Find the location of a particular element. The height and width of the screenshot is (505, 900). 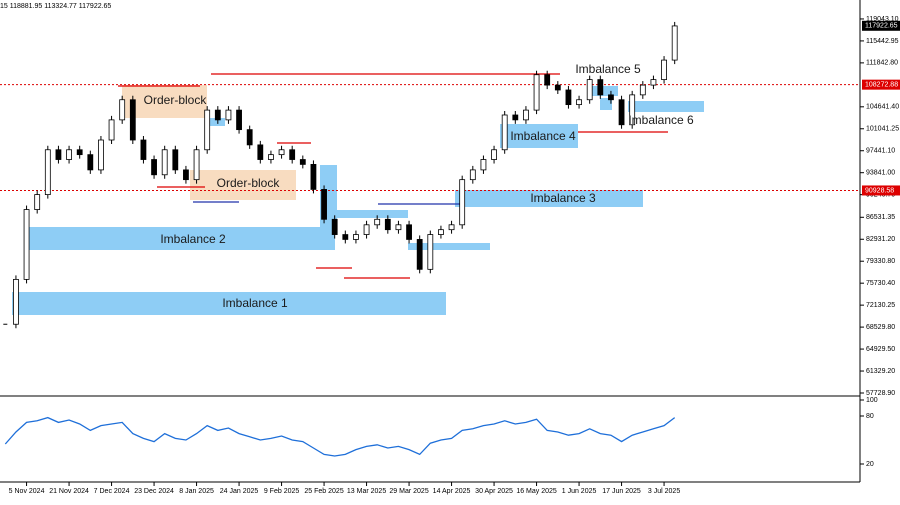

price-label: 117922.65 is located at coordinates (881, 26).